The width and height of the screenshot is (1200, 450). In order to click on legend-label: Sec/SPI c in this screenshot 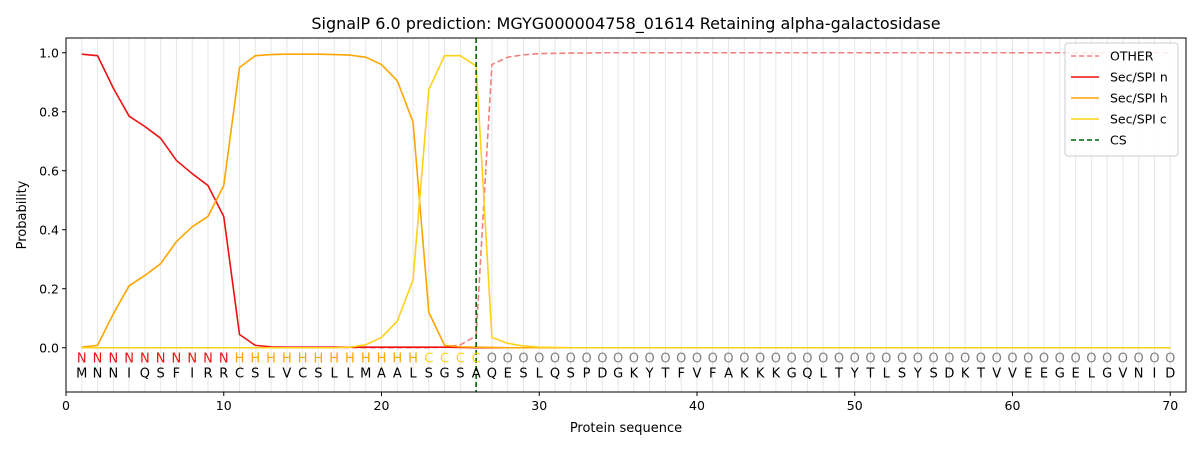, I will do `click(1138, 119)`.